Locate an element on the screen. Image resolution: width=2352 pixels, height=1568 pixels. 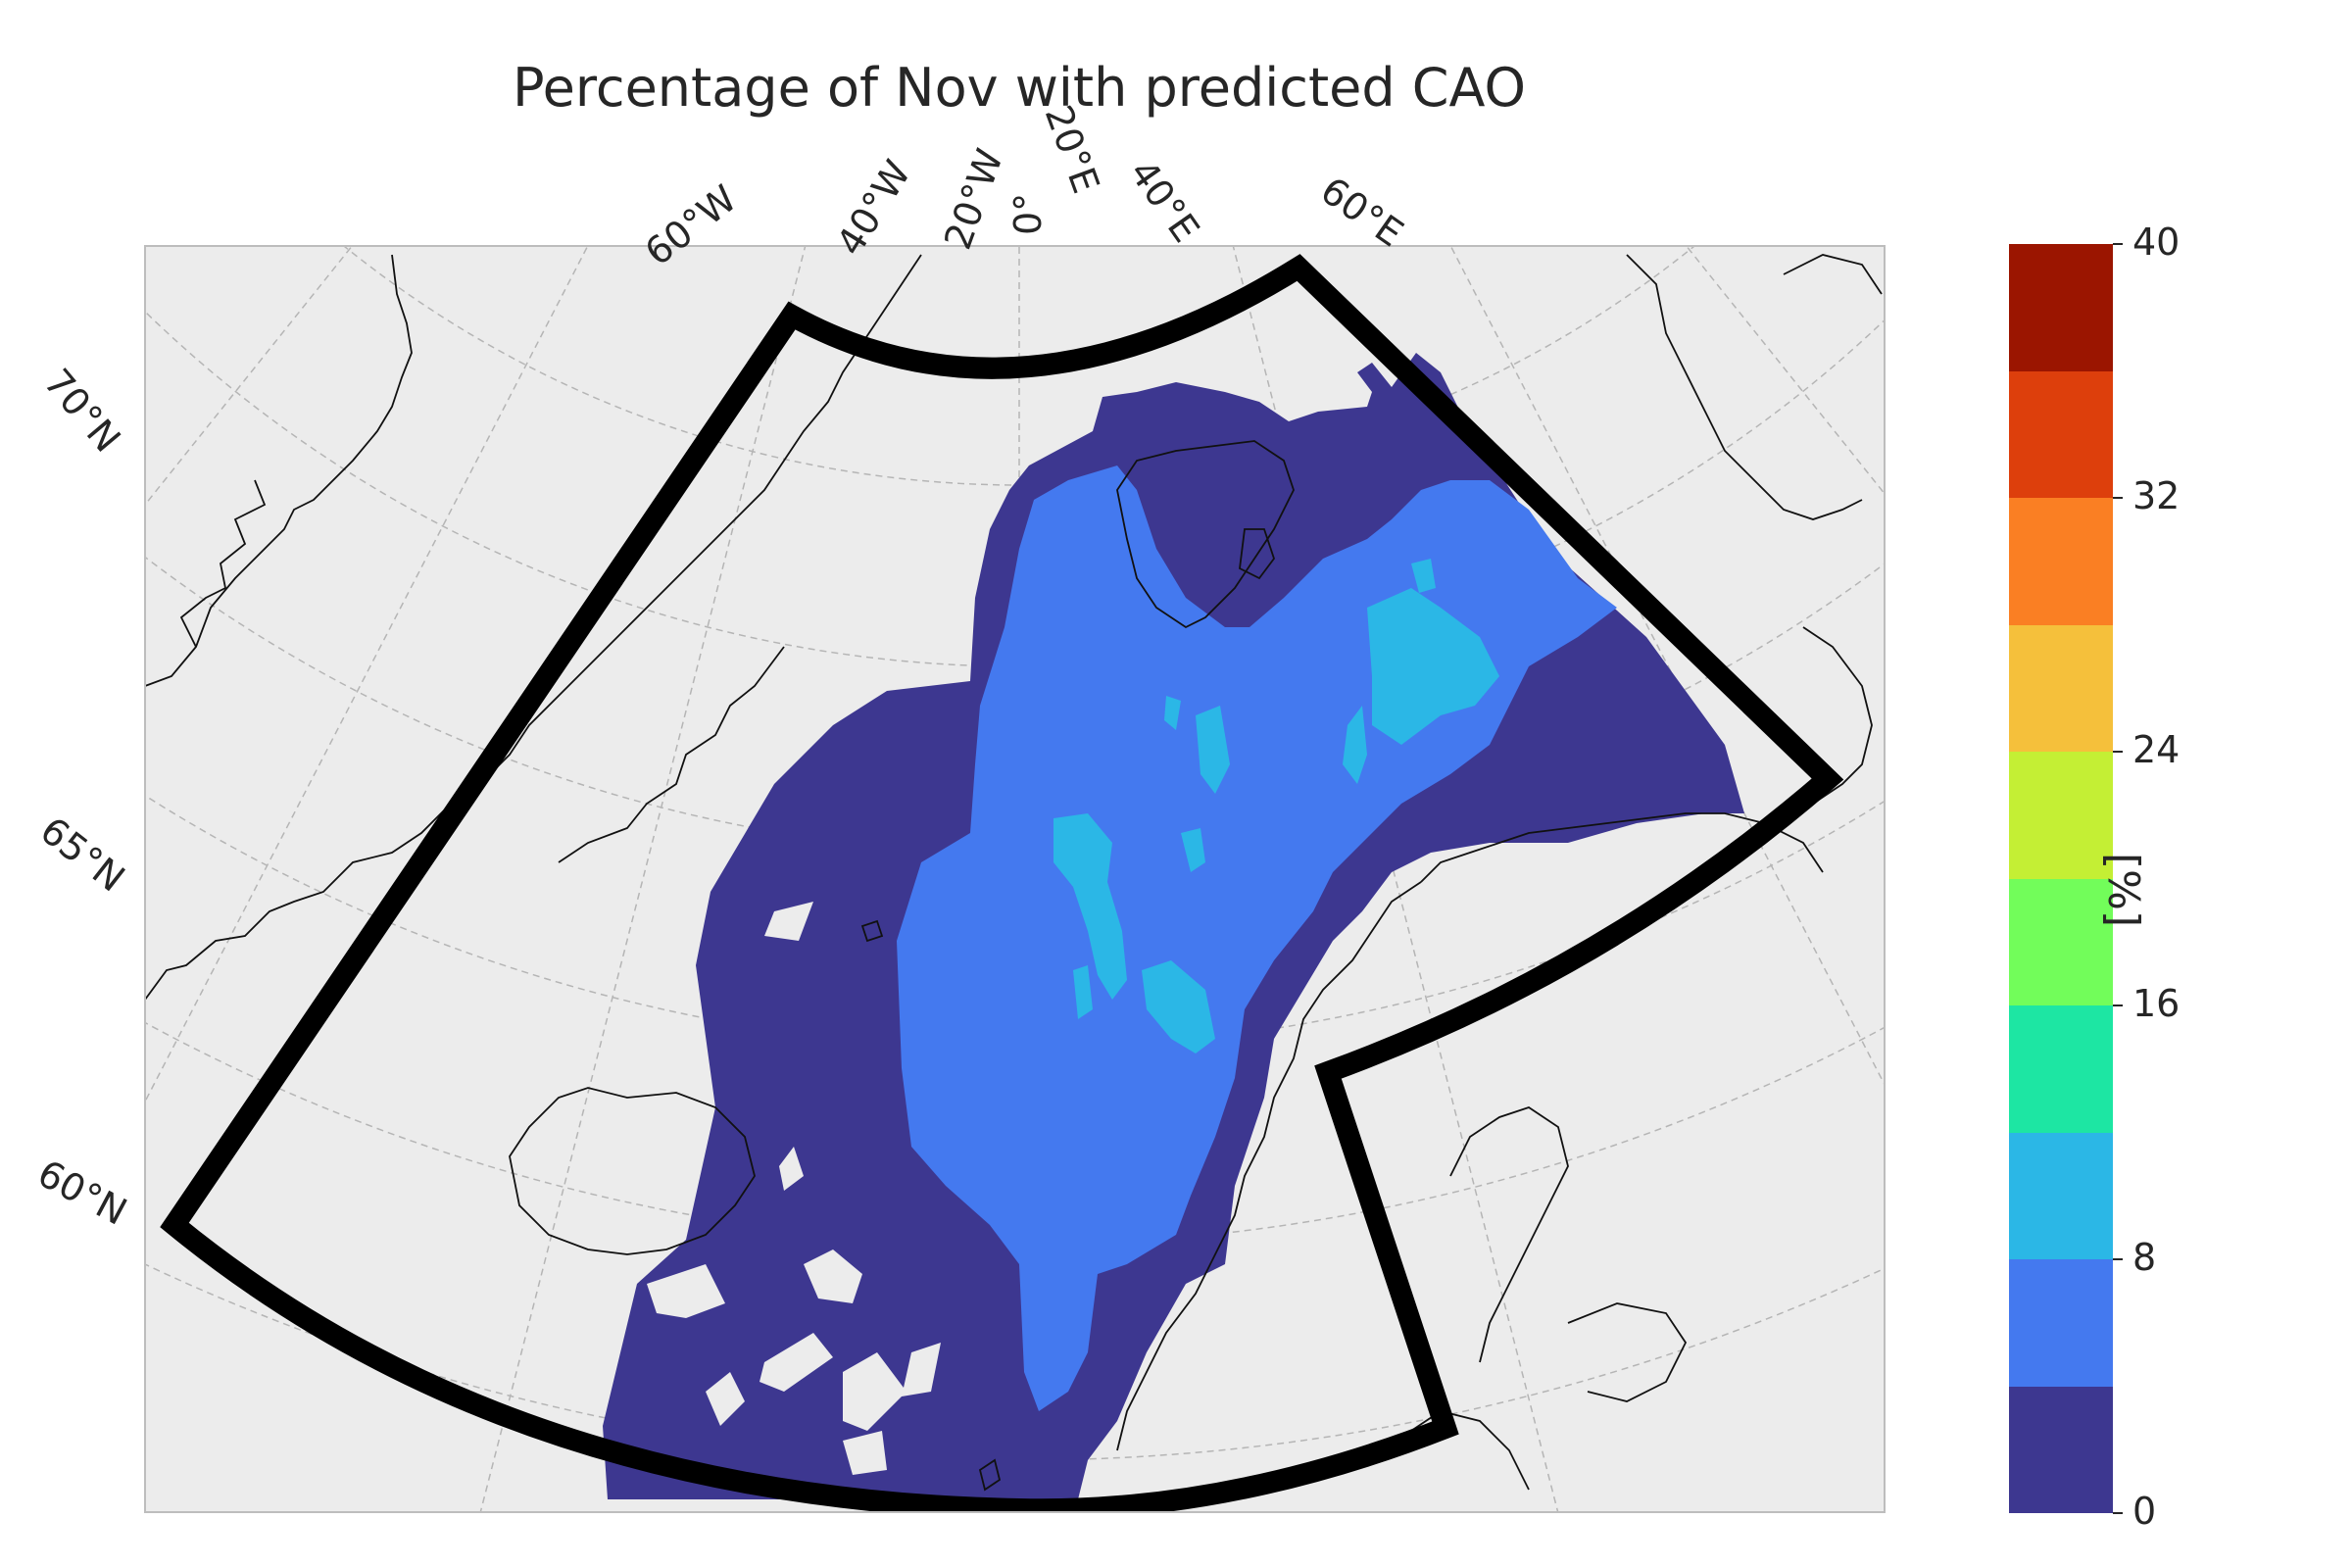
colorbar-tick-label: 32 is located at coordinates (2156, 495).